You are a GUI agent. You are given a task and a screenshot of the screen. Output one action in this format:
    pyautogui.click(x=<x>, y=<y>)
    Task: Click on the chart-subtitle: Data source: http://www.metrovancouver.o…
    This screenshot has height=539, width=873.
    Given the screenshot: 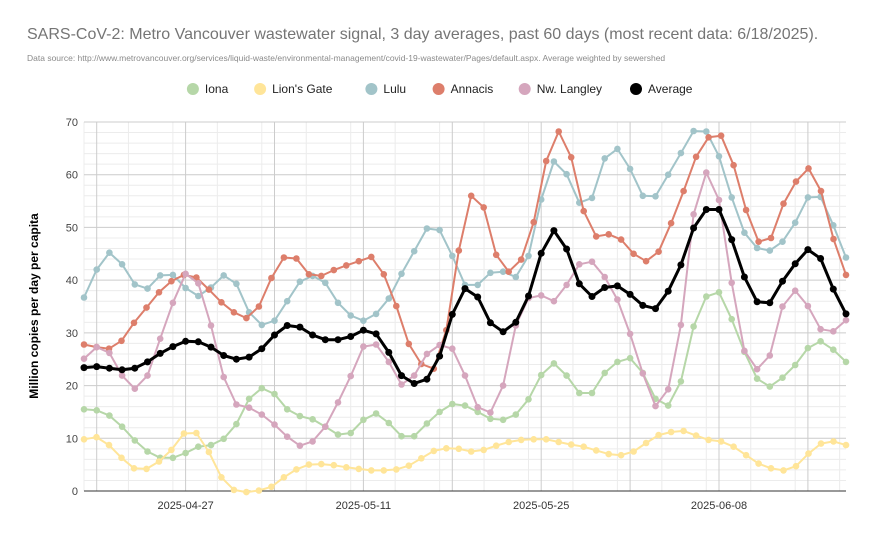 What is the action you would take?
    pyautogui.click(x=346, y=58)
    